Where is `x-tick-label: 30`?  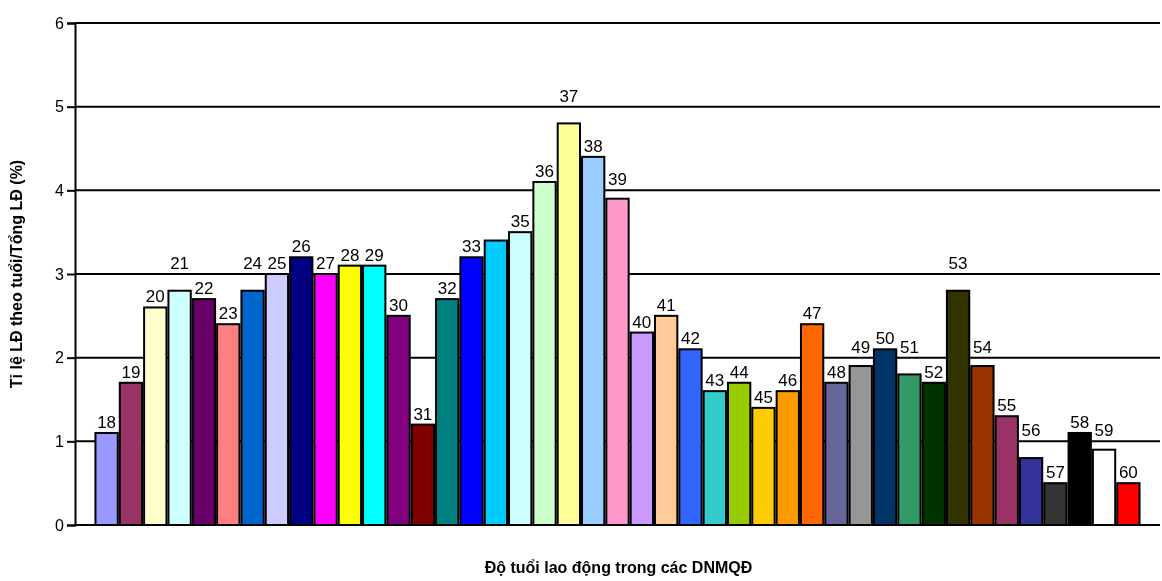
x-tick-label: 30 is located at coordinates (399, 305).